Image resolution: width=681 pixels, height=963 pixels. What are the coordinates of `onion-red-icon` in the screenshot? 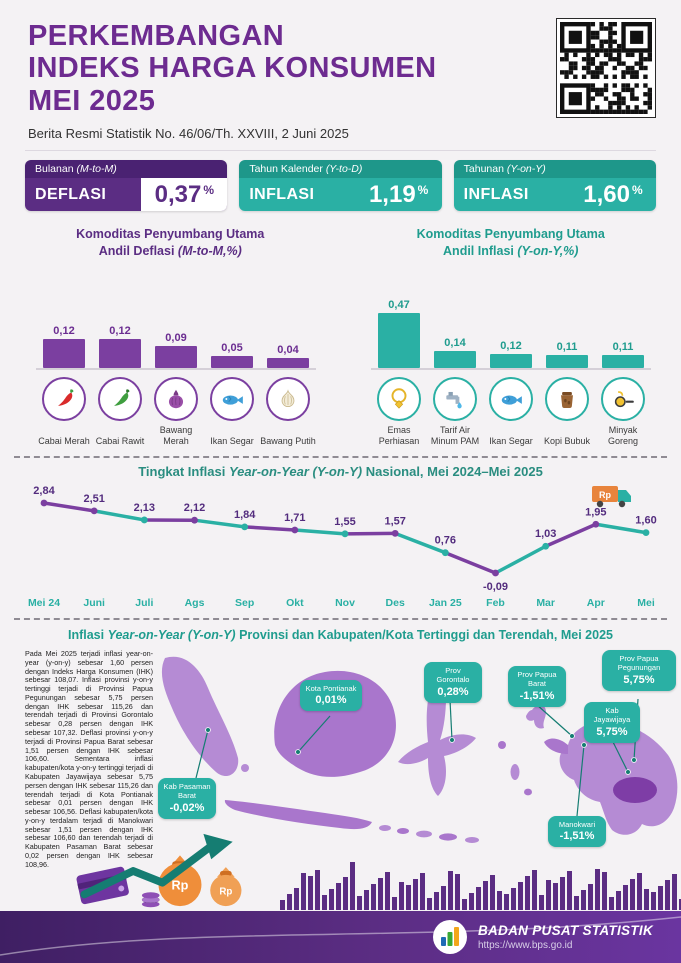 It's located at (176, 399).